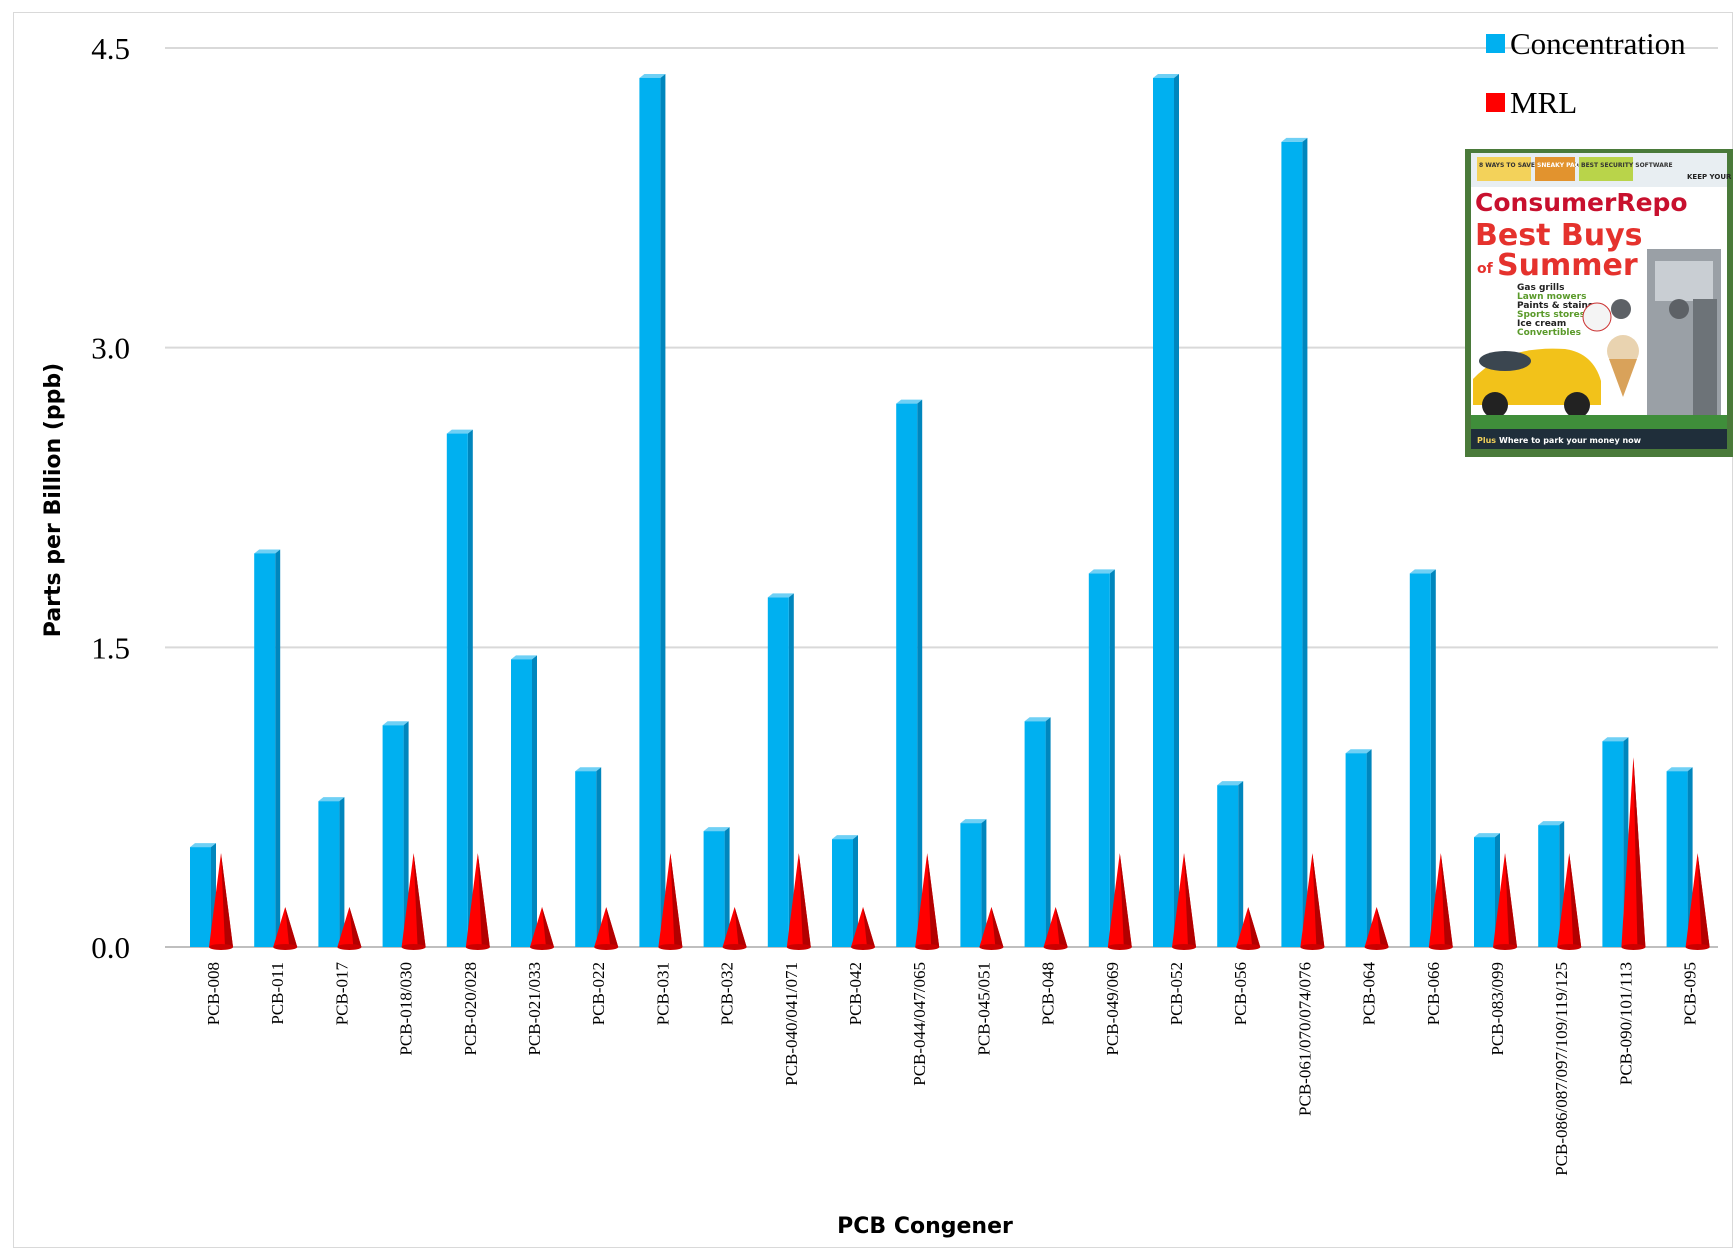  Describe the element at coordinates (110, 947) in the screenshot. I see `y-tick-label: 0.0` at that location.